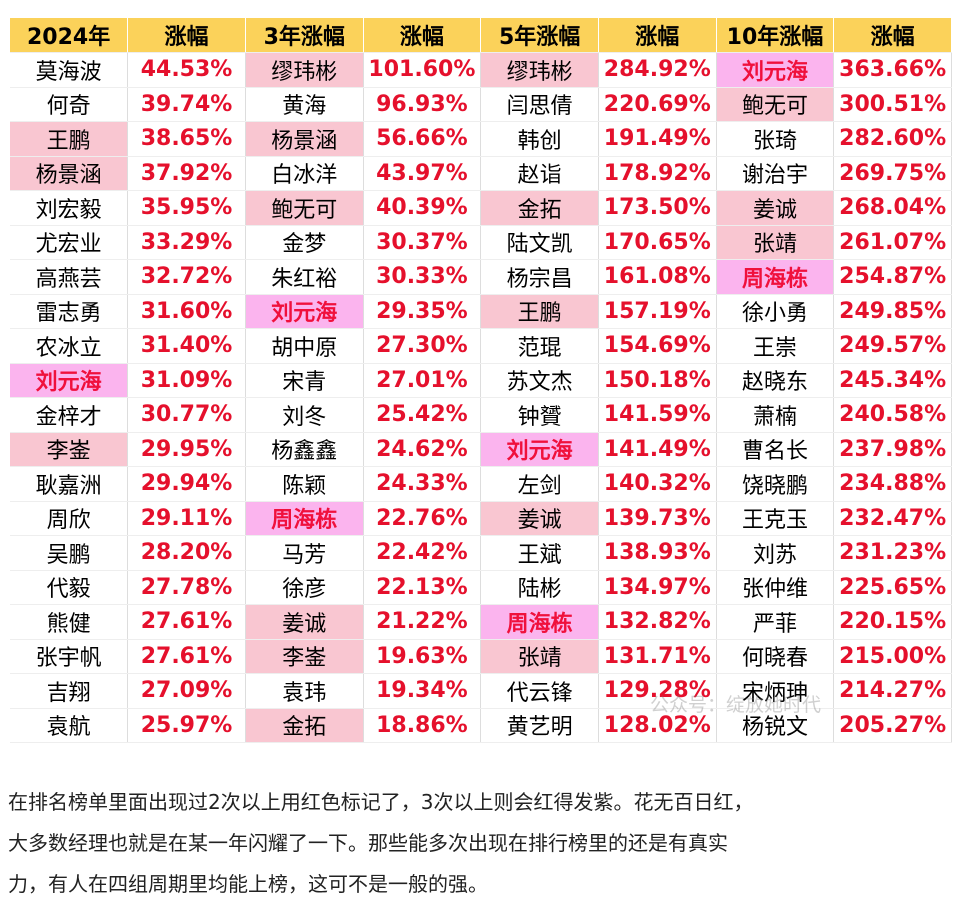 The image size is (964, 905). Describe the element at coordinates (539, 656) in the screenshot. I see `name-cell: 张靖` at that location.